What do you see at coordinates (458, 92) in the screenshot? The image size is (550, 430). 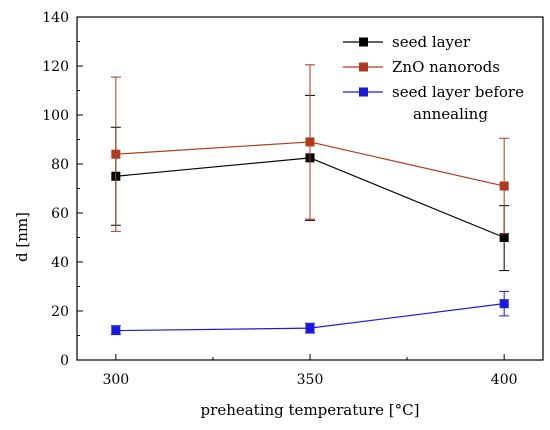 I see `legend-label-2: seed layer before` at bounding box center [458, 92].